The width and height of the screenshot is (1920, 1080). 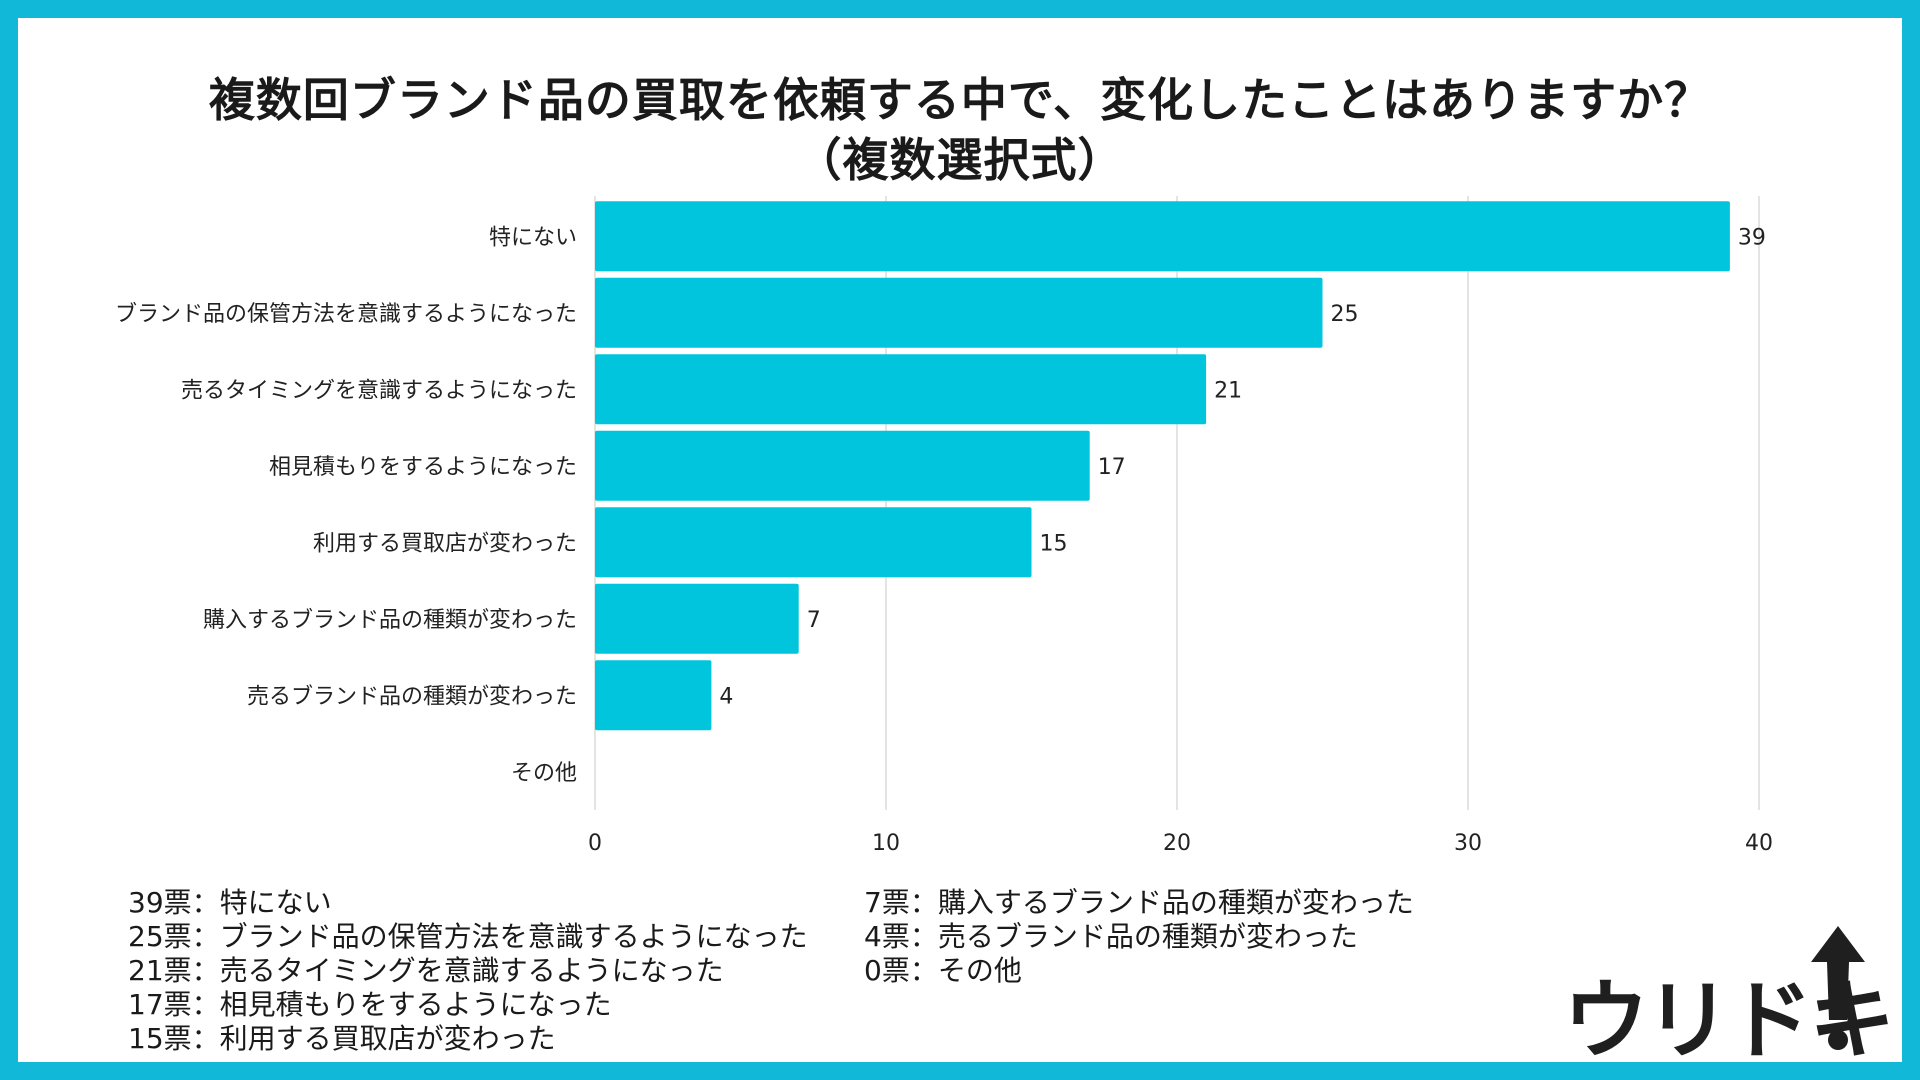 I want to click on y-category-label: 売るブランド品の種類が変わった, so click(x=412, y=696).